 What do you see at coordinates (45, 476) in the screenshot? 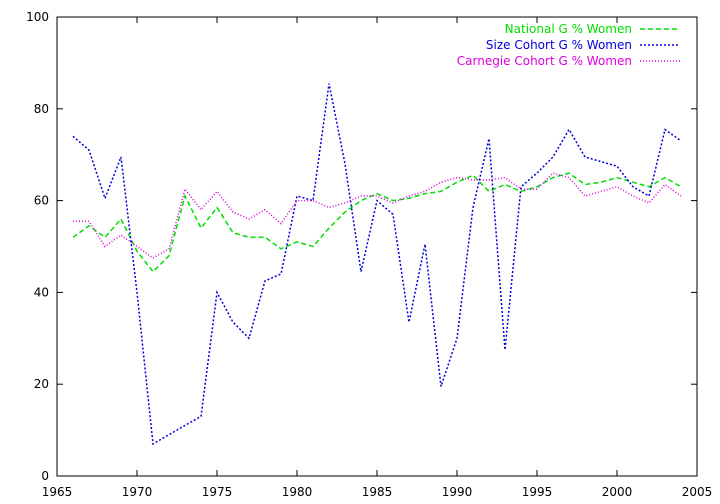
I see `y-tick-label: 0` at bounding box center [45, 476].